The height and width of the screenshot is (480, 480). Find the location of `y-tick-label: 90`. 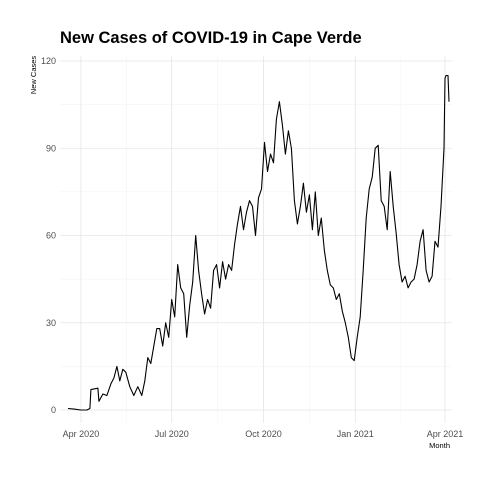

y-tick-label: 90 is located at coordinates (51, 148).